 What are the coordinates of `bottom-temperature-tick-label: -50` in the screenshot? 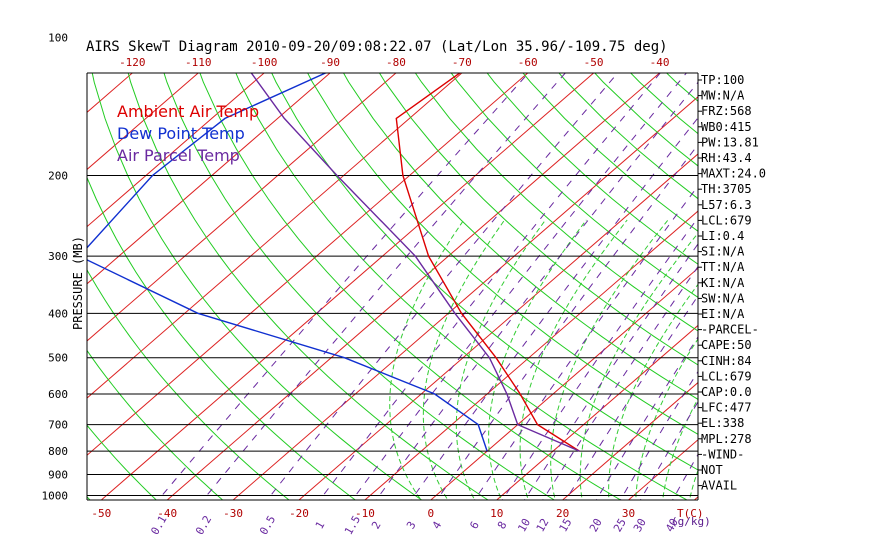 It's located at (101, 513).